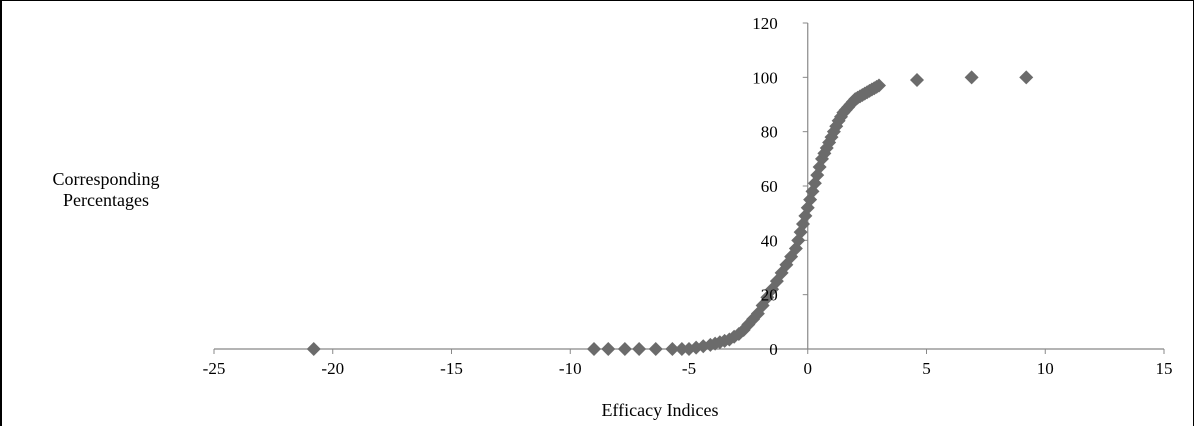 This screenshot has width=1194, height=426. I want to click on x-tick-label: 5, so click(926, 368).